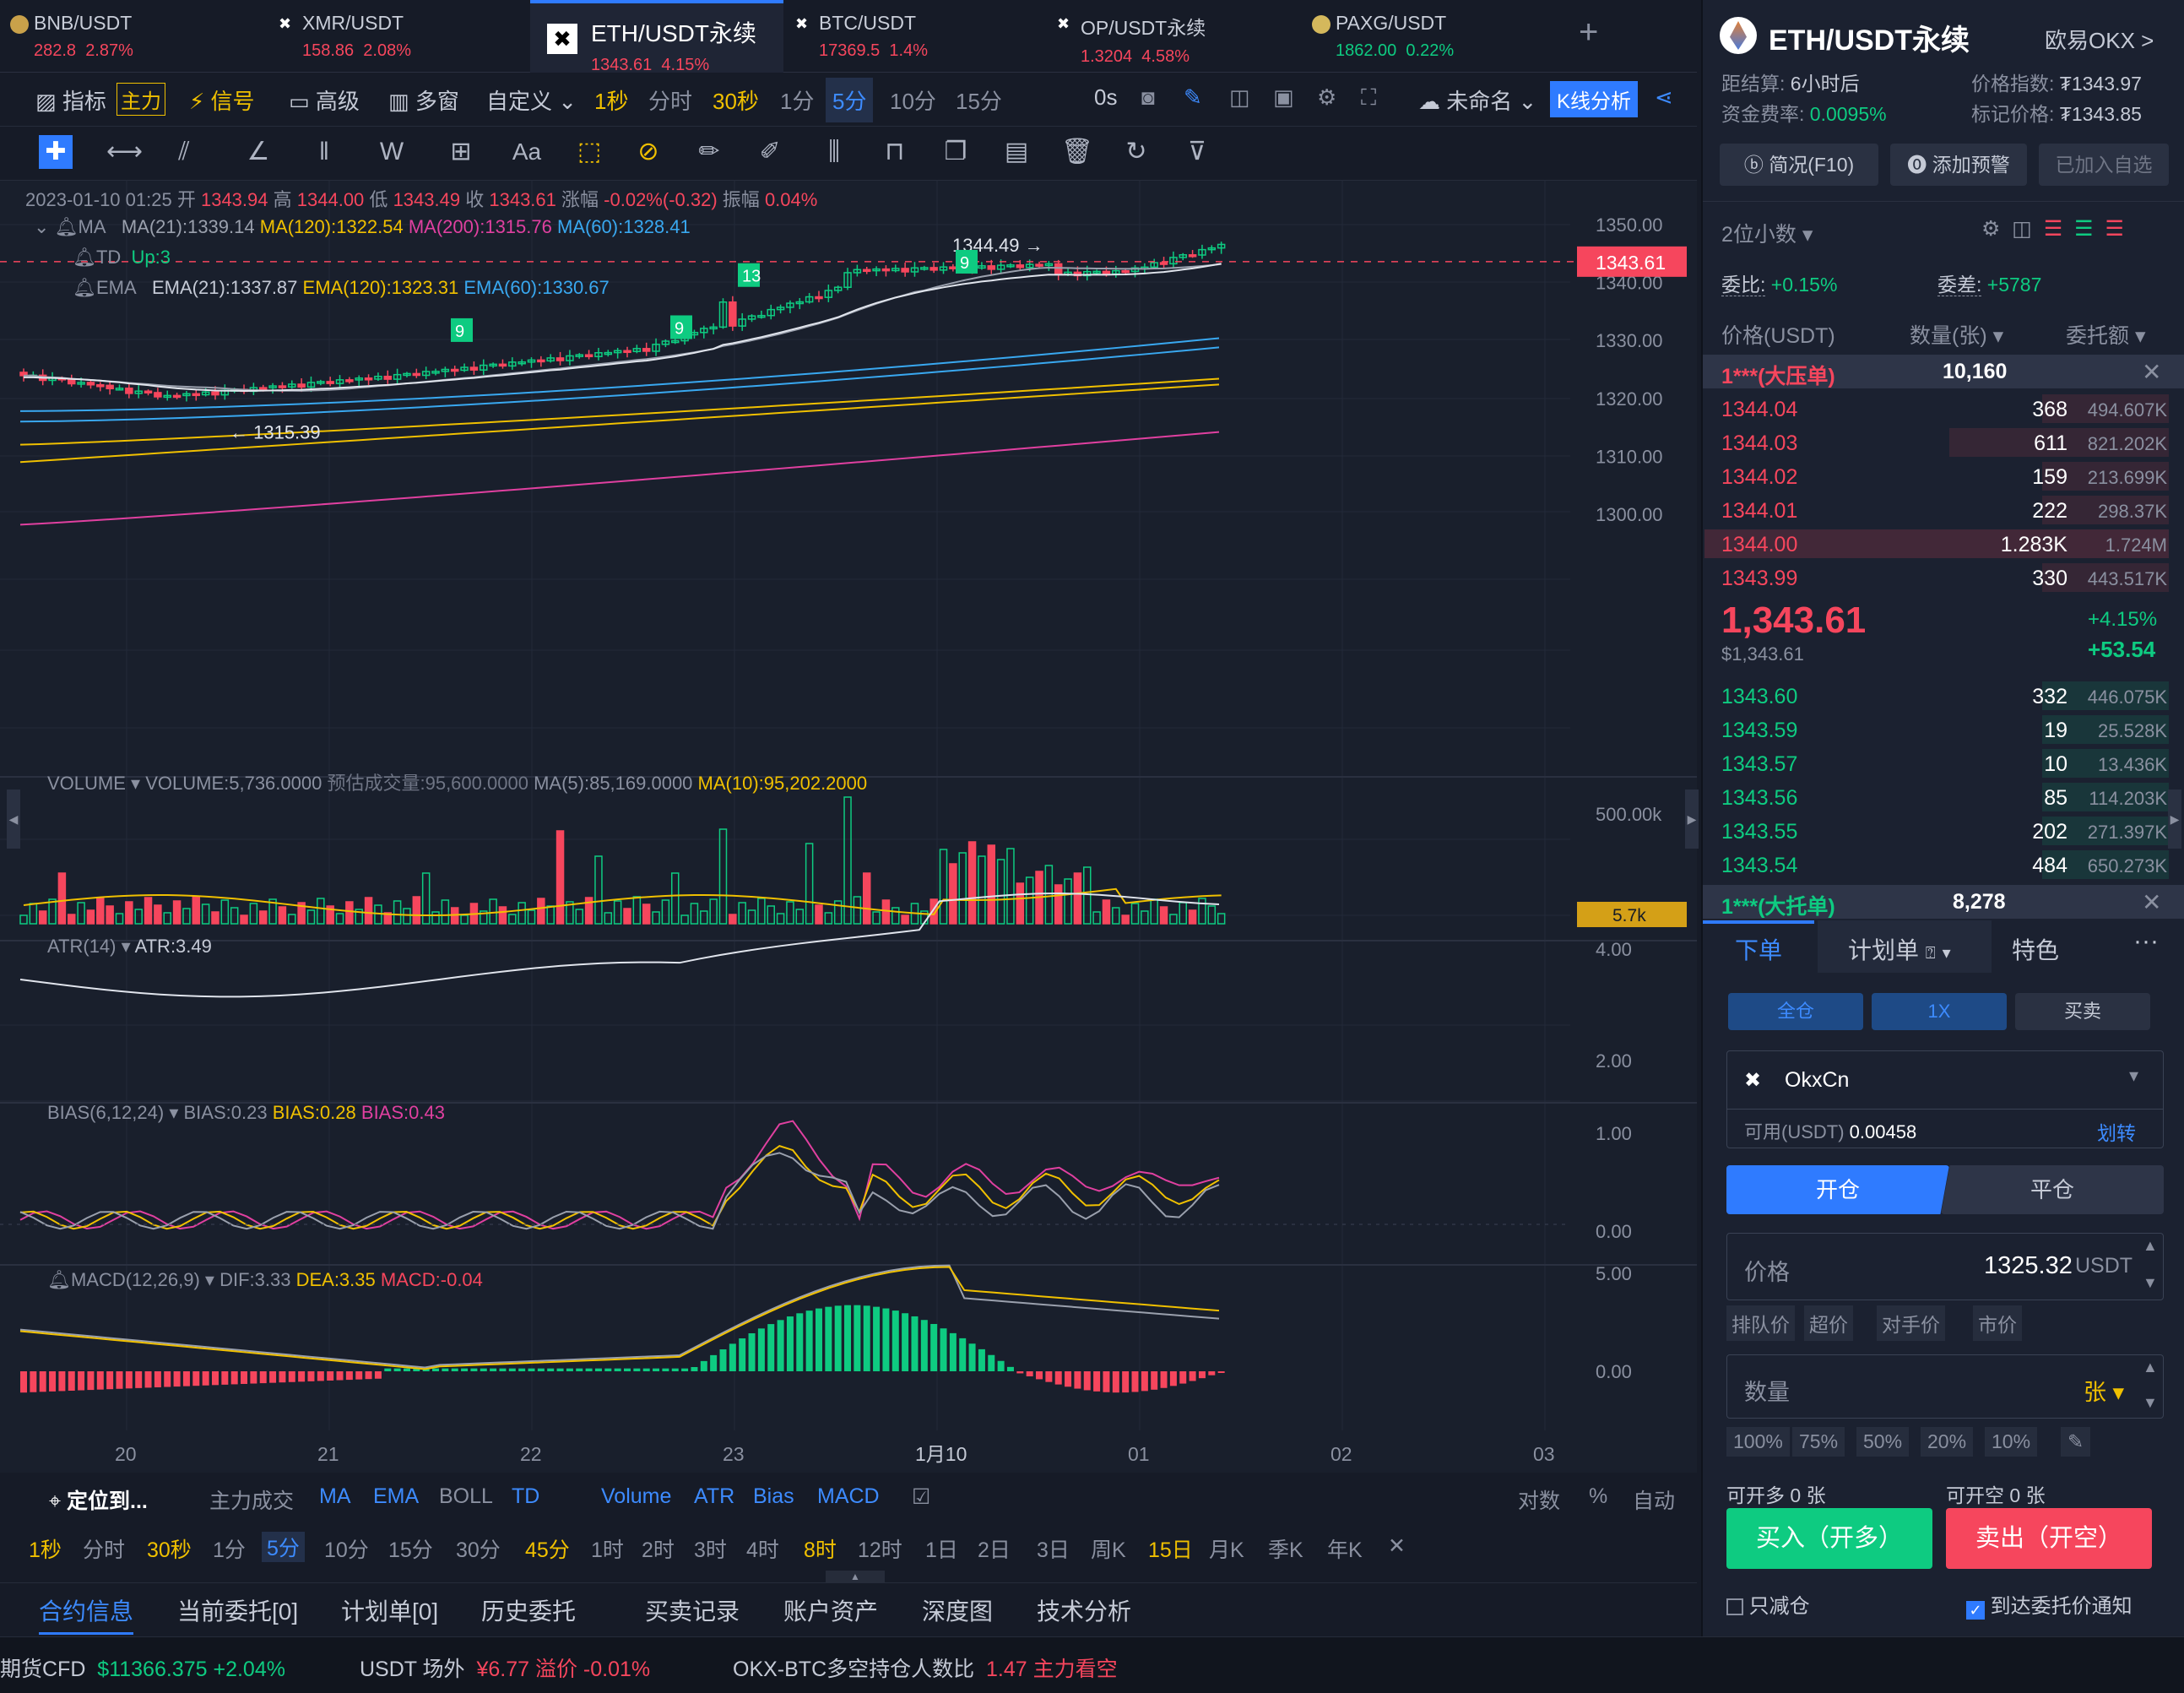 The width and height of the screenshot is (2184, 1693). What do you see at coordinates (395, 36) in the screenshot?
I see `tab-xmr: ✖ XMR/USDT 158.86 2.08%` at bounding box center [395, 36].